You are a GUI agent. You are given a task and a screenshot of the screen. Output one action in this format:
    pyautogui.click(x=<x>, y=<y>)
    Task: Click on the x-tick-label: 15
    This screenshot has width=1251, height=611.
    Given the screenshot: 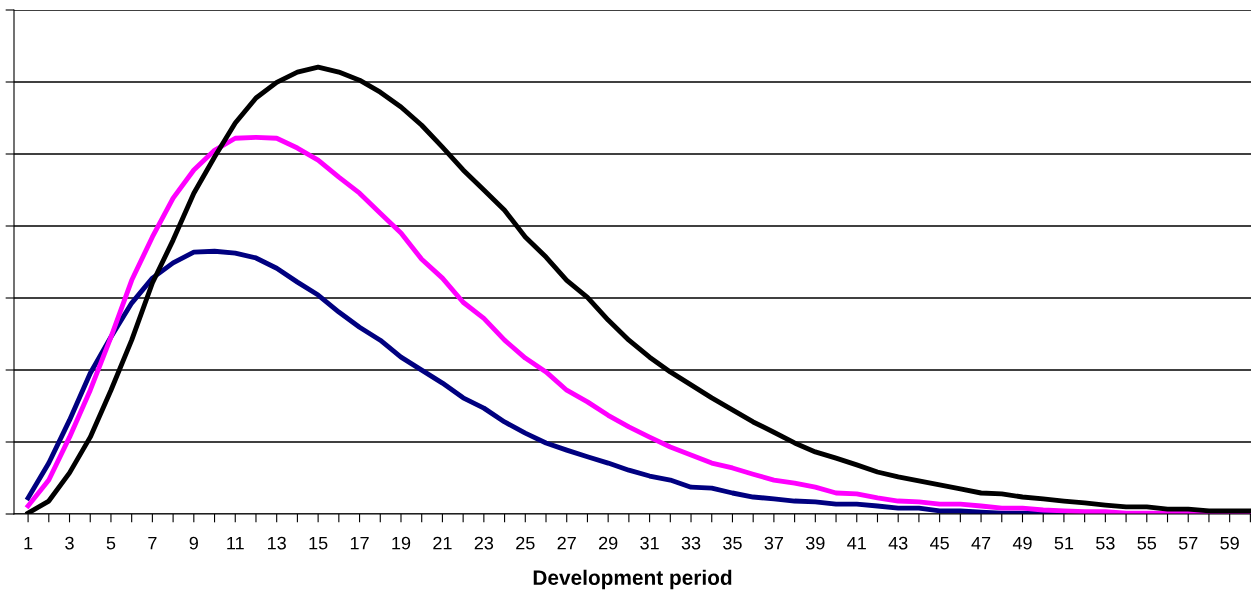 What is the action you would take?
    pyautogui.click(x=318, y=543)
    